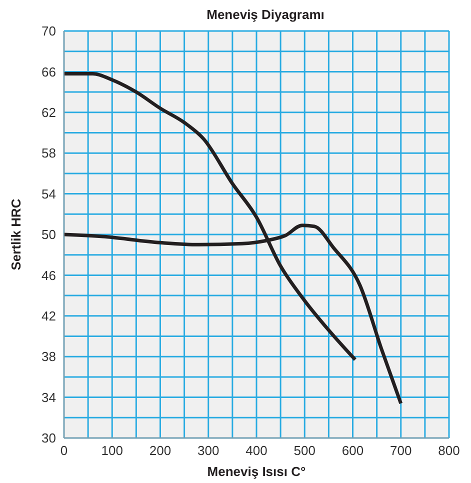 This screenshot has height=483, width=471. I want to click on y-tick-label: 70, so click(49, 31).